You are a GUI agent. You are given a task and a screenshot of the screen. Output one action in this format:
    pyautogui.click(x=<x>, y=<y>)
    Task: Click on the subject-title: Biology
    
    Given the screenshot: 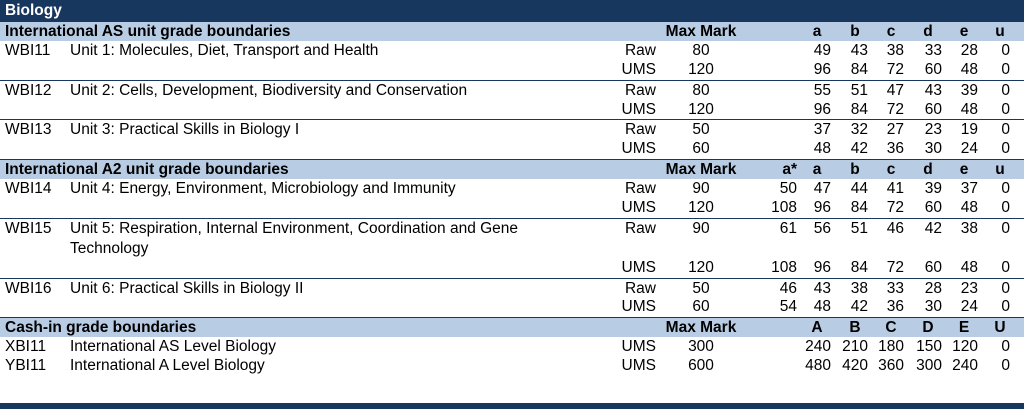 What is the action you would take?
    pyautogui.click(x=512, y=10)
    